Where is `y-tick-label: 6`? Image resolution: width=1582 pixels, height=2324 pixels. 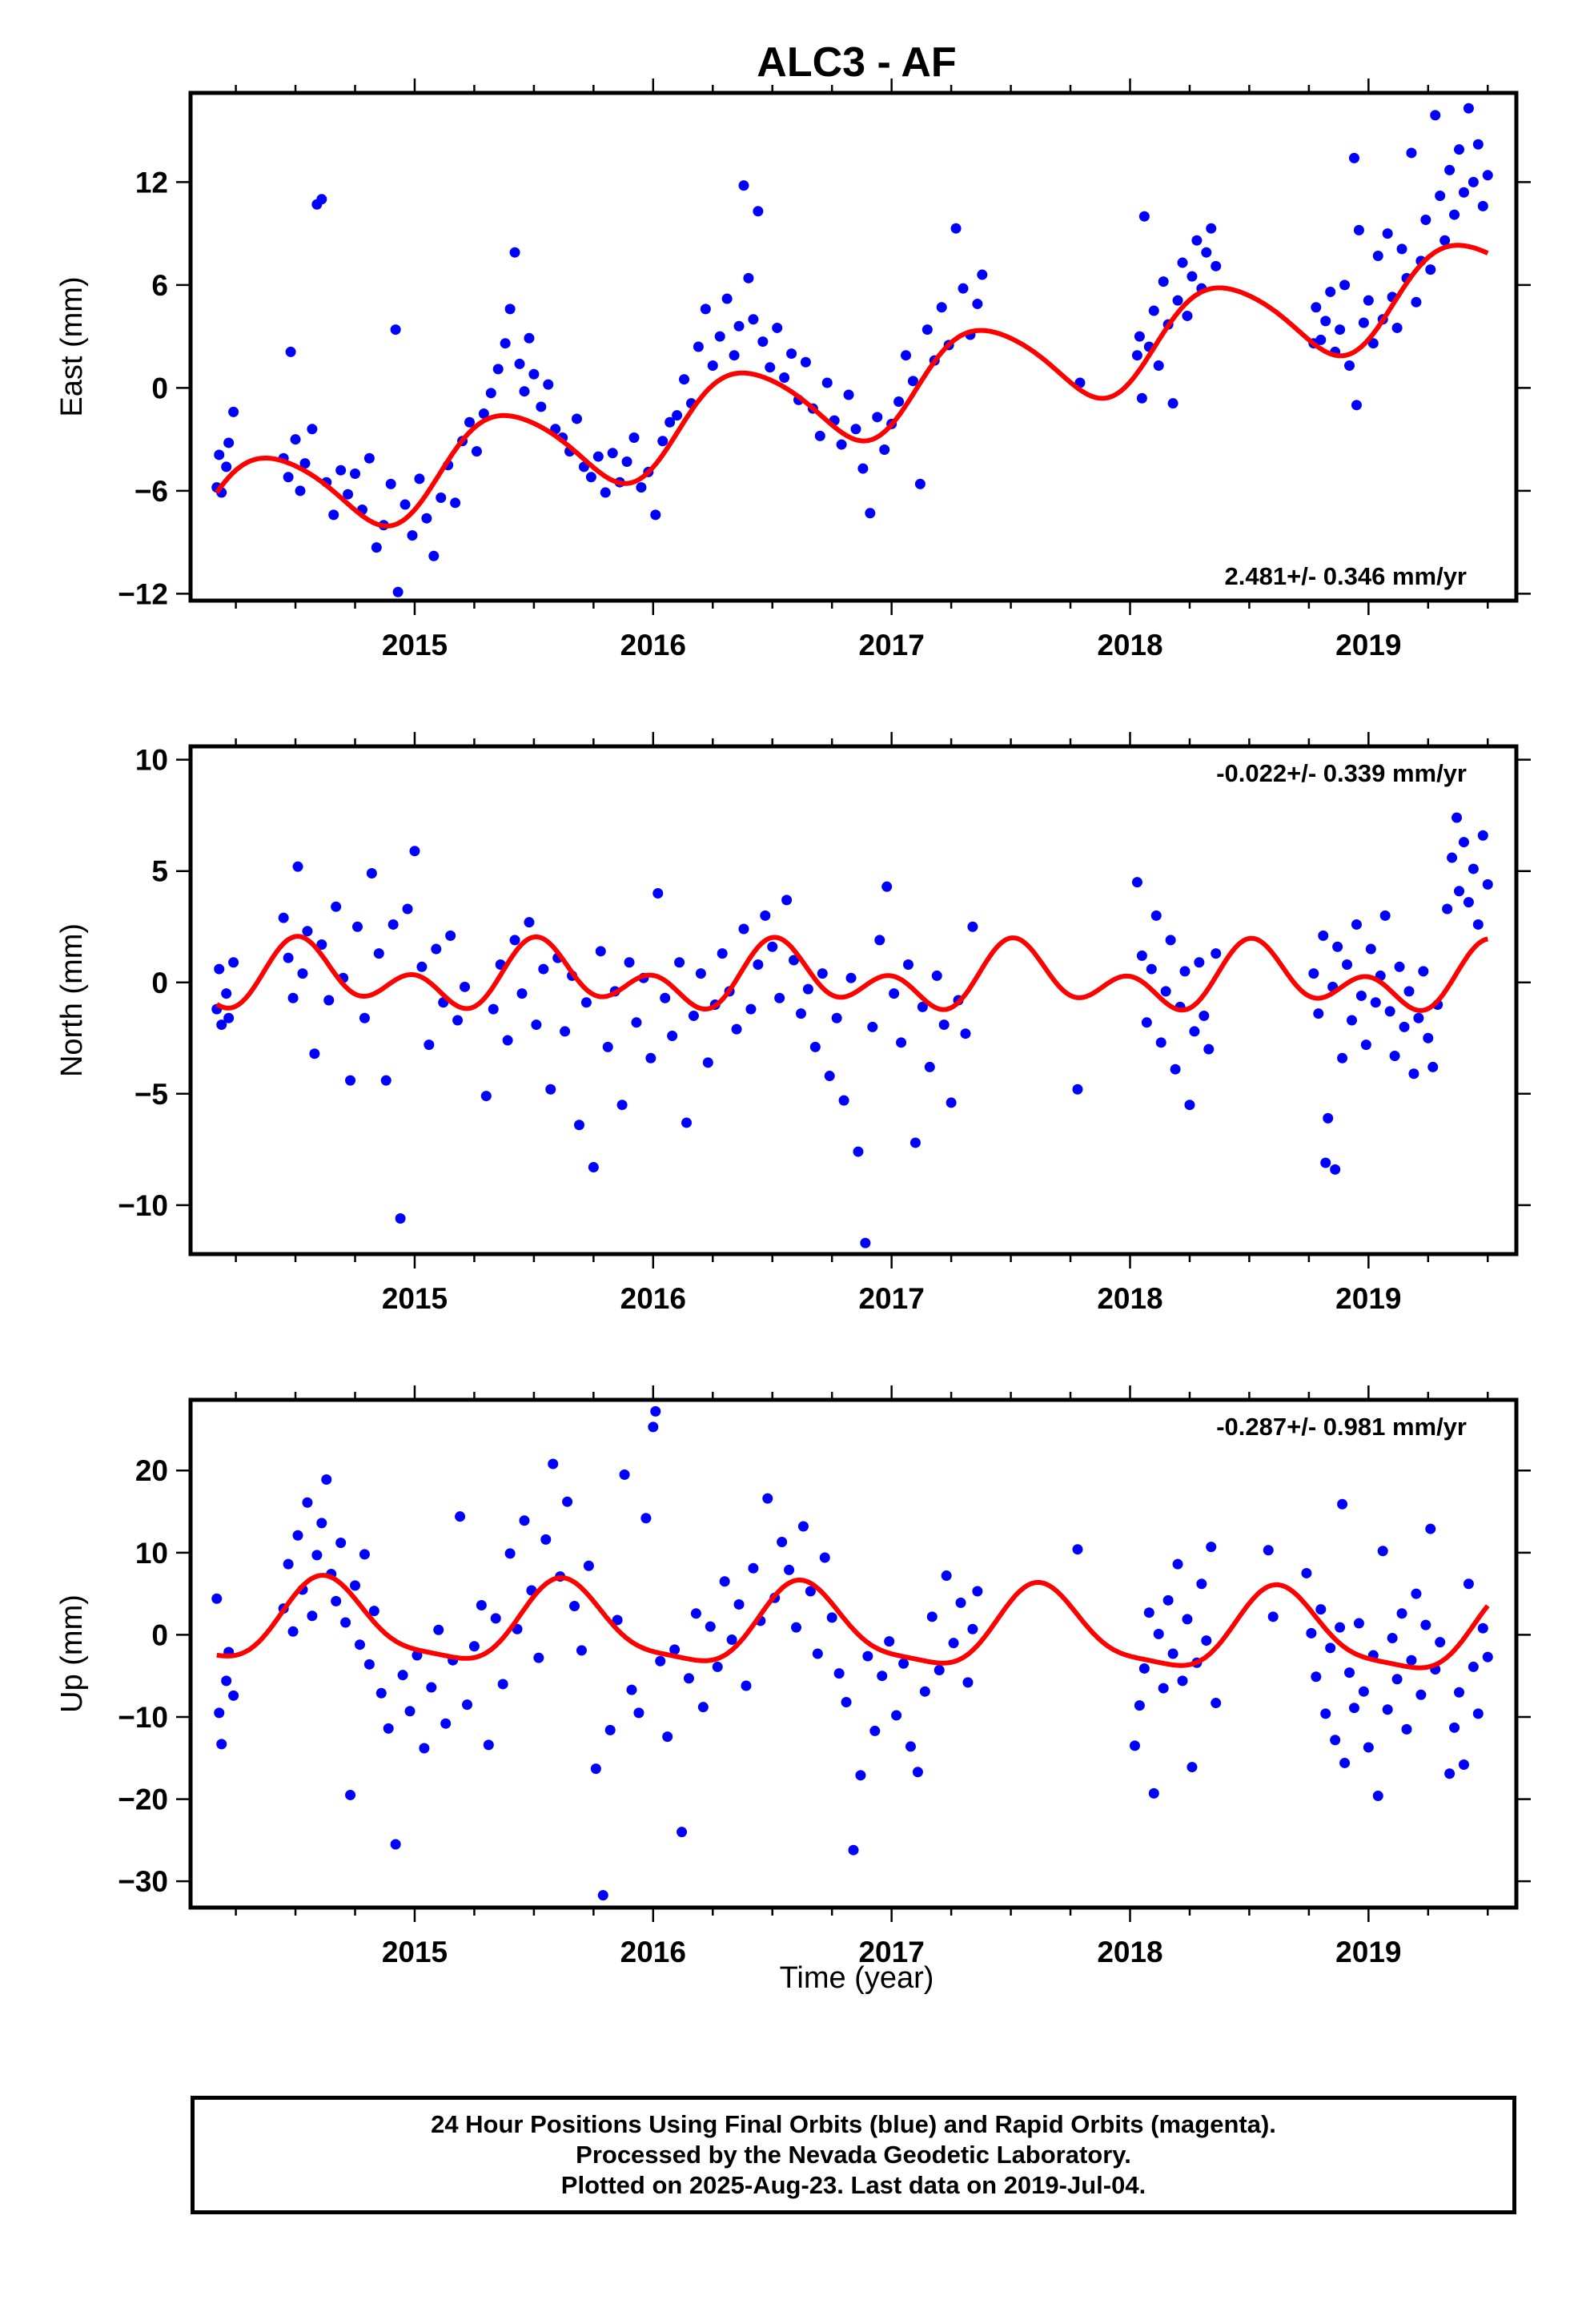 y-tick-label: 6 is located at coordinates (159, 285).